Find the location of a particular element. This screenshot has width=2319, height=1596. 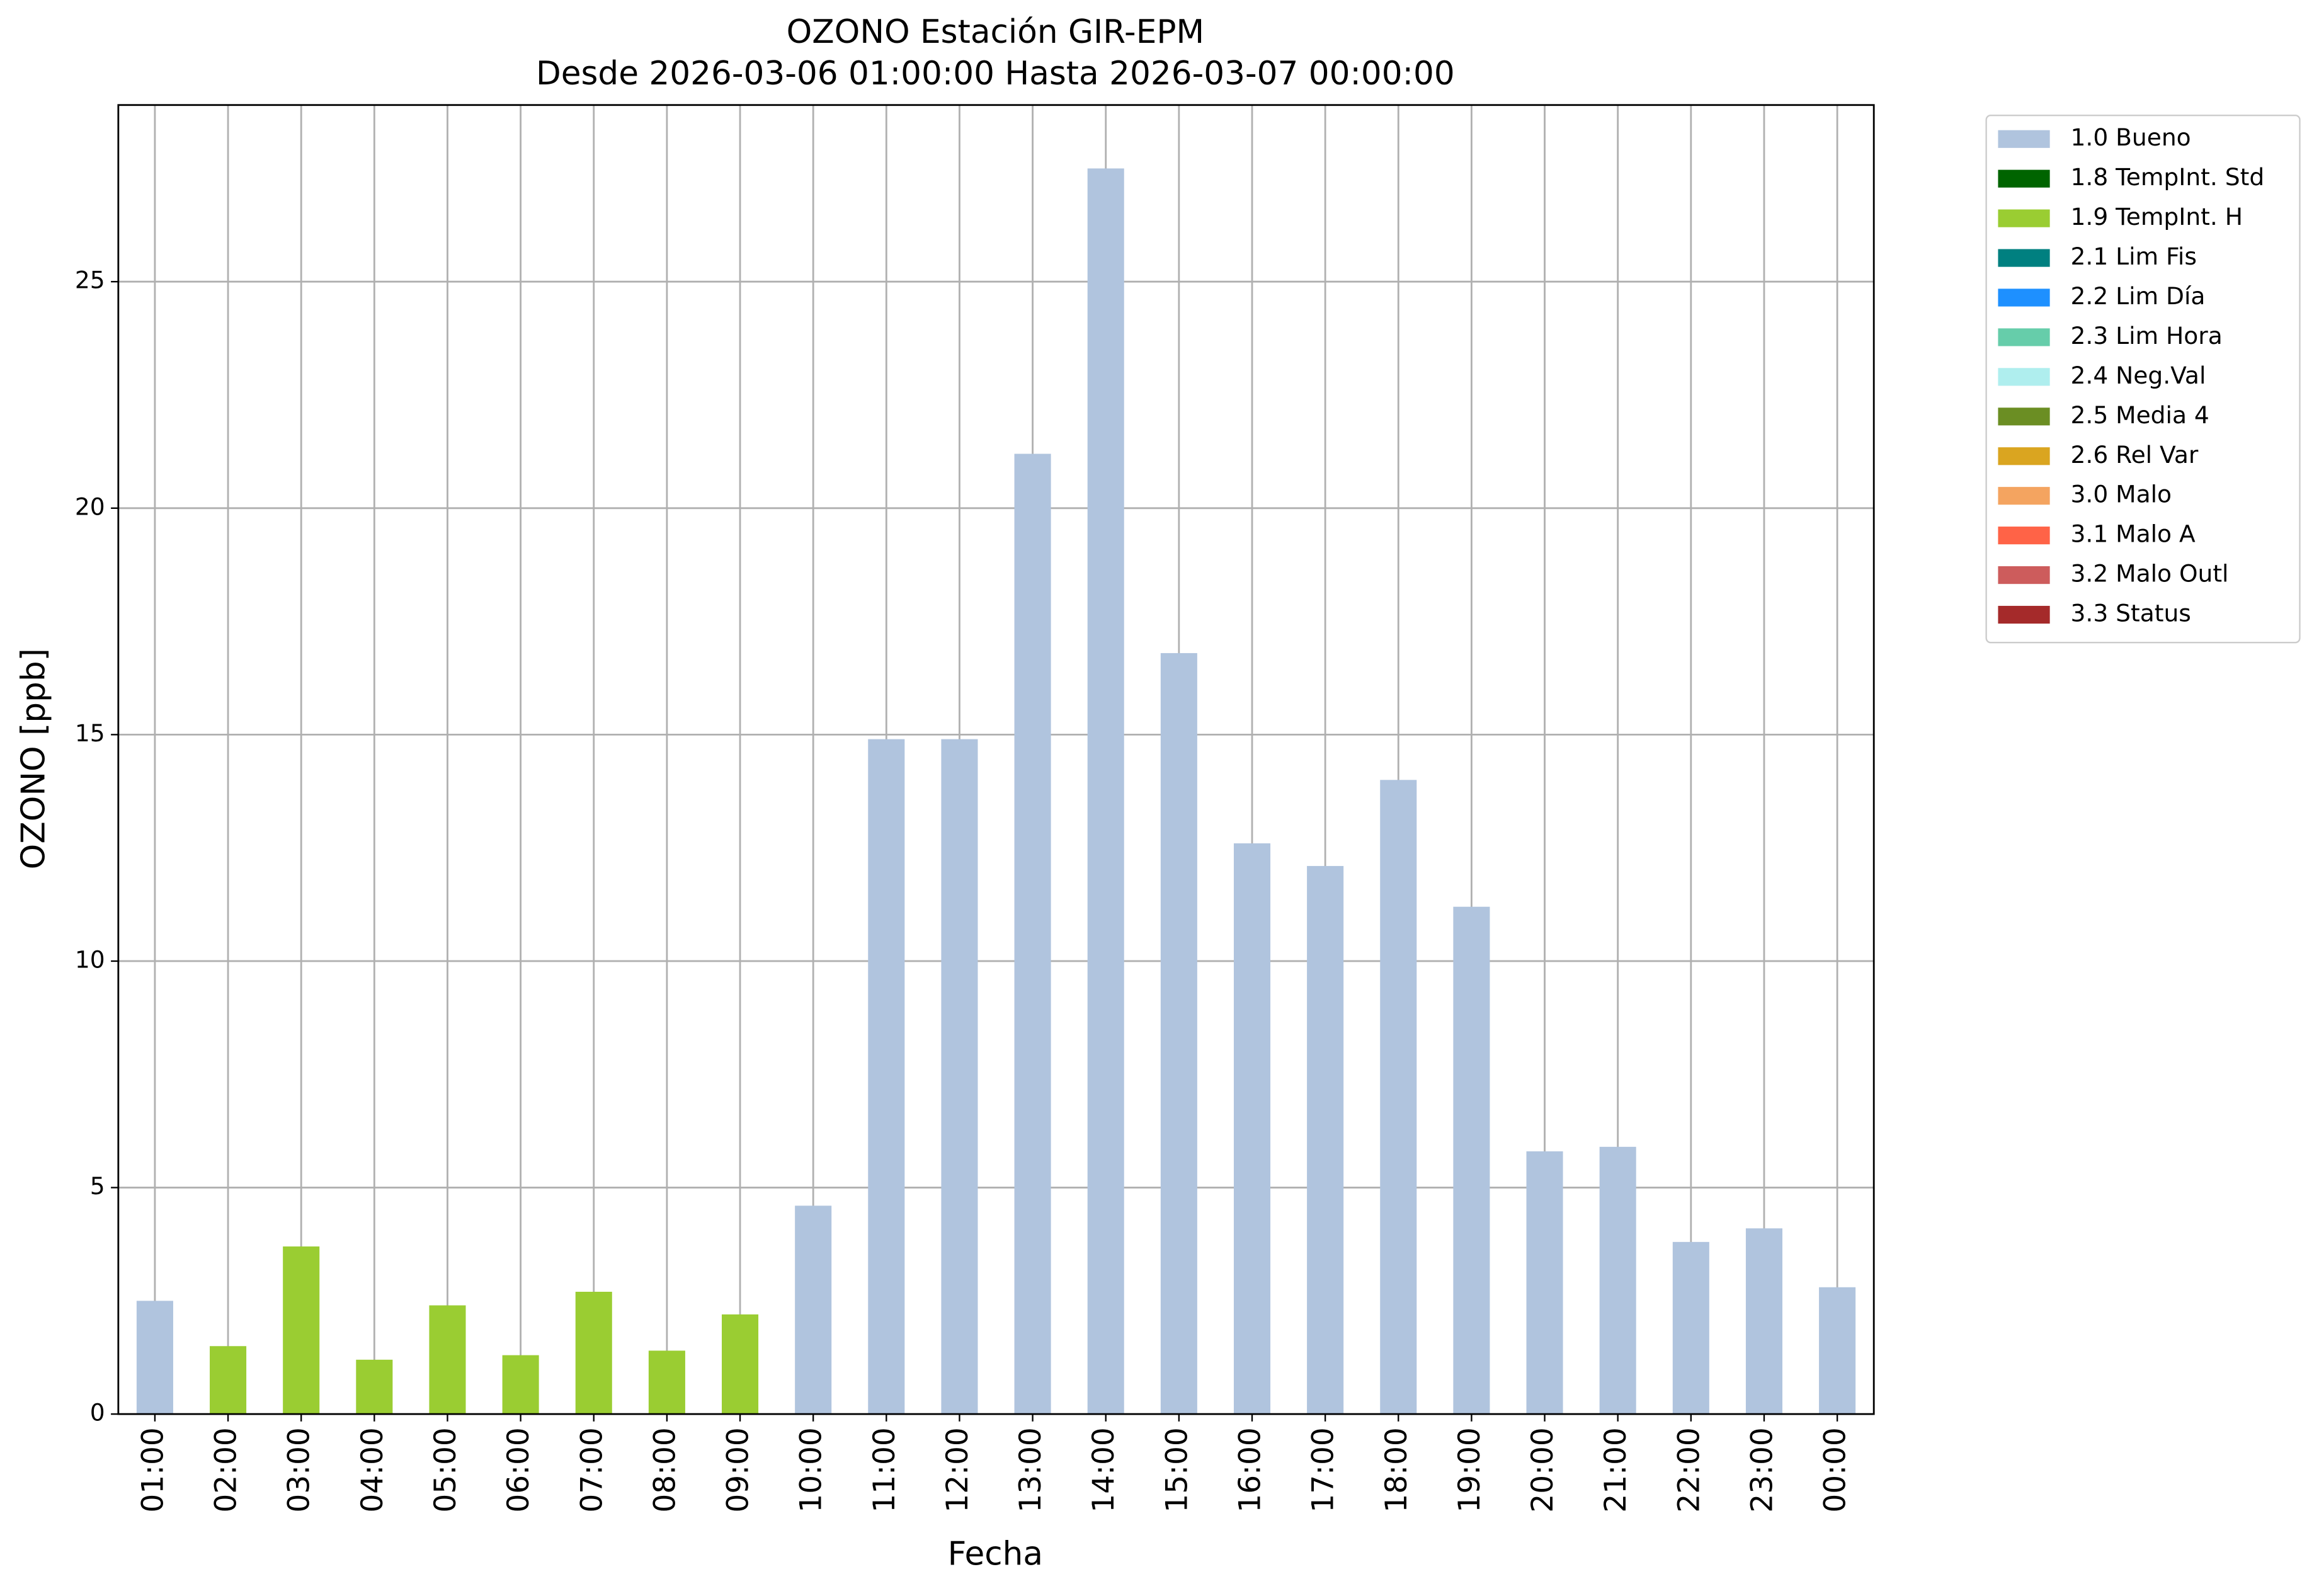

legend-label: 2.5 Media 4 is located at coordinates (2140, 415).